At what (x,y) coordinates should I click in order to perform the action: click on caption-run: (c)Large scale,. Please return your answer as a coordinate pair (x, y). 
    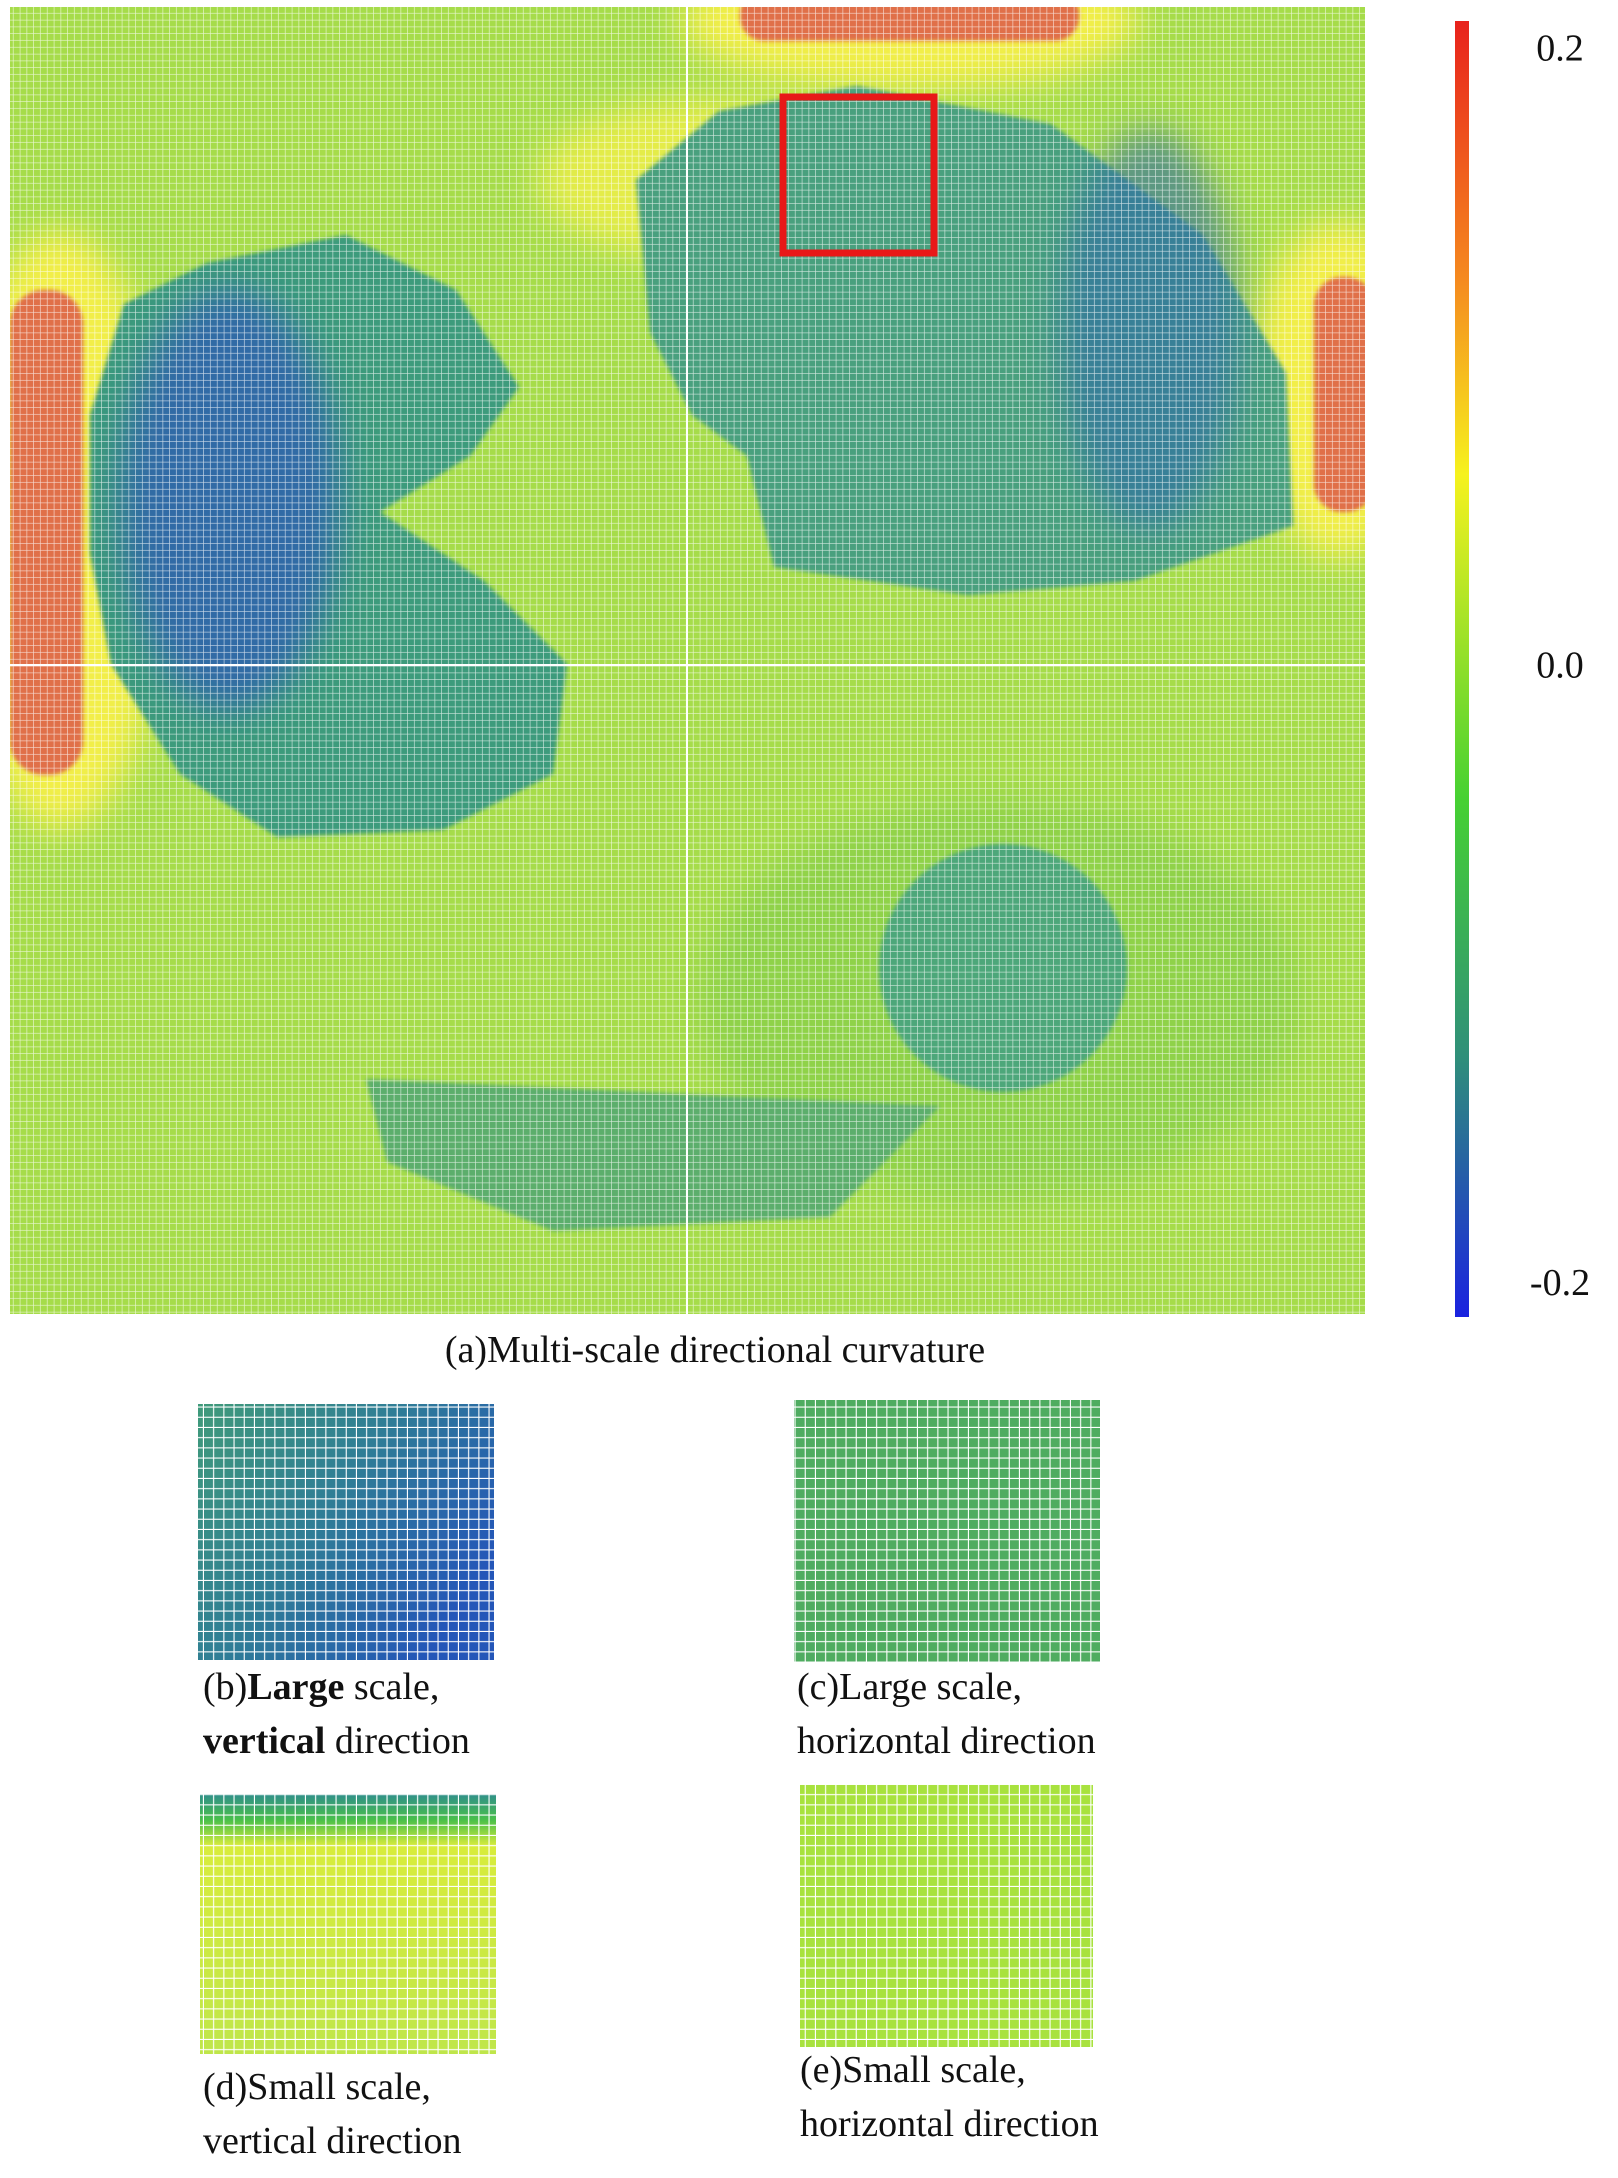
    Looking at the image, I should click on (909, 1687).